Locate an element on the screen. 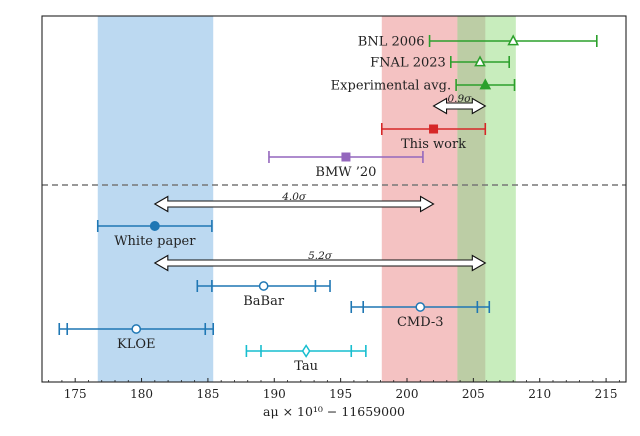 The height and width of the screenshot is (436, 640). x-tick-label: 175 is located at coordinates (75, 394).